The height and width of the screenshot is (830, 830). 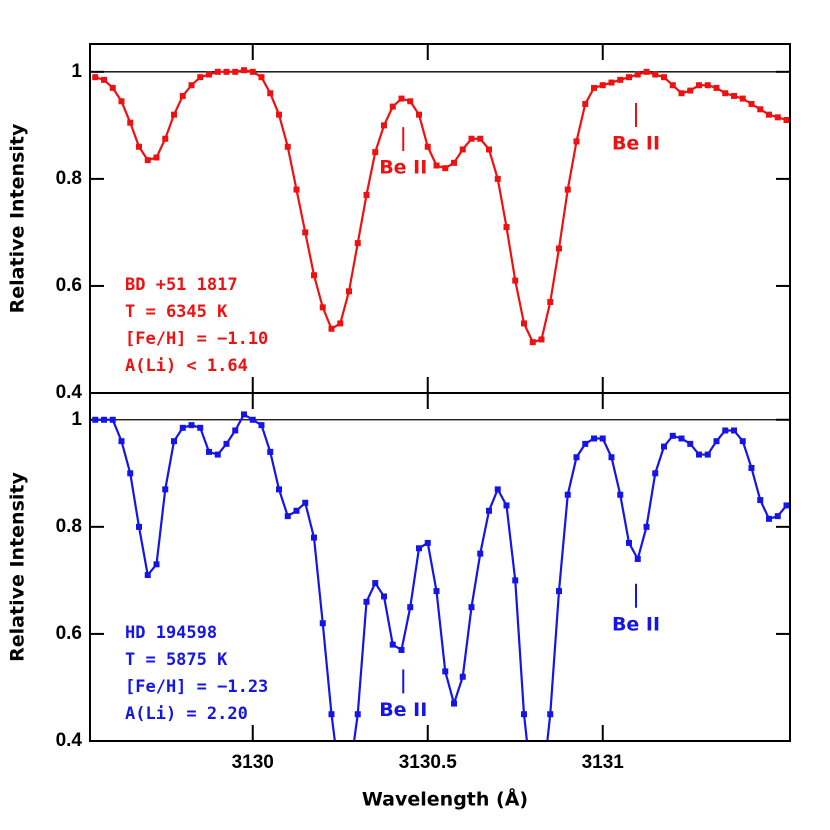 I want to click on star-info: HD 194598, so click(x=171, y=633).